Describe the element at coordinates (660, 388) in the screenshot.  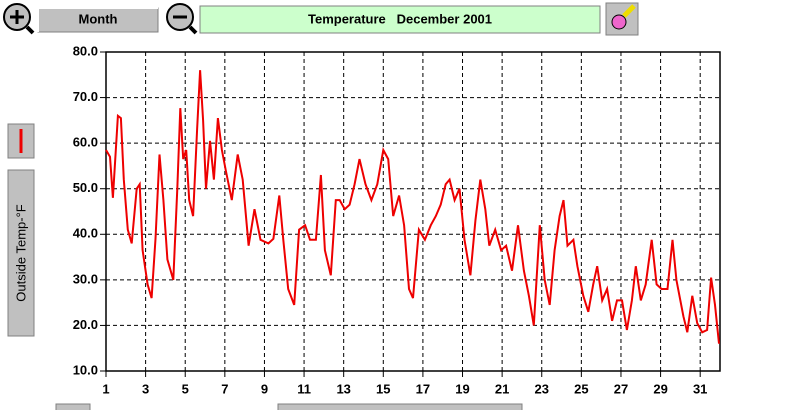
I see `x-tick-label: 29` at that location.